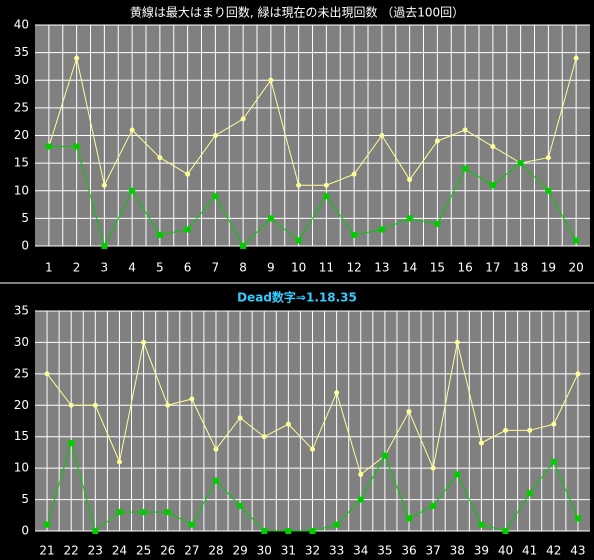 The image size is (594, 560). What do you see at coordinates (408, 551) in the screenshot?
I see `x-tick-label: 36` at bounding box center [408, 551].